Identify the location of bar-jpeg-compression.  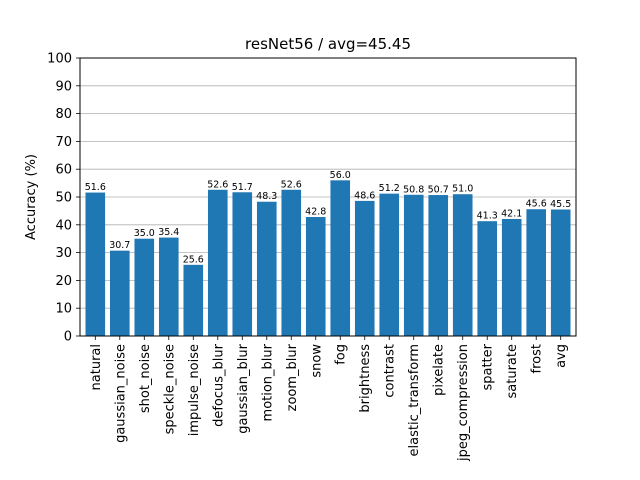
(462, 265).